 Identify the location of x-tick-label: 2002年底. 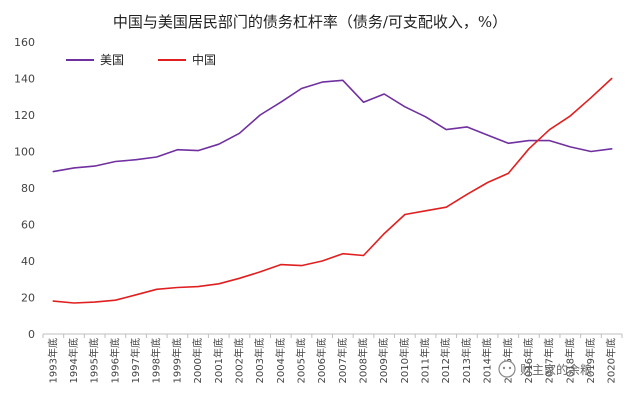
(238, 360).